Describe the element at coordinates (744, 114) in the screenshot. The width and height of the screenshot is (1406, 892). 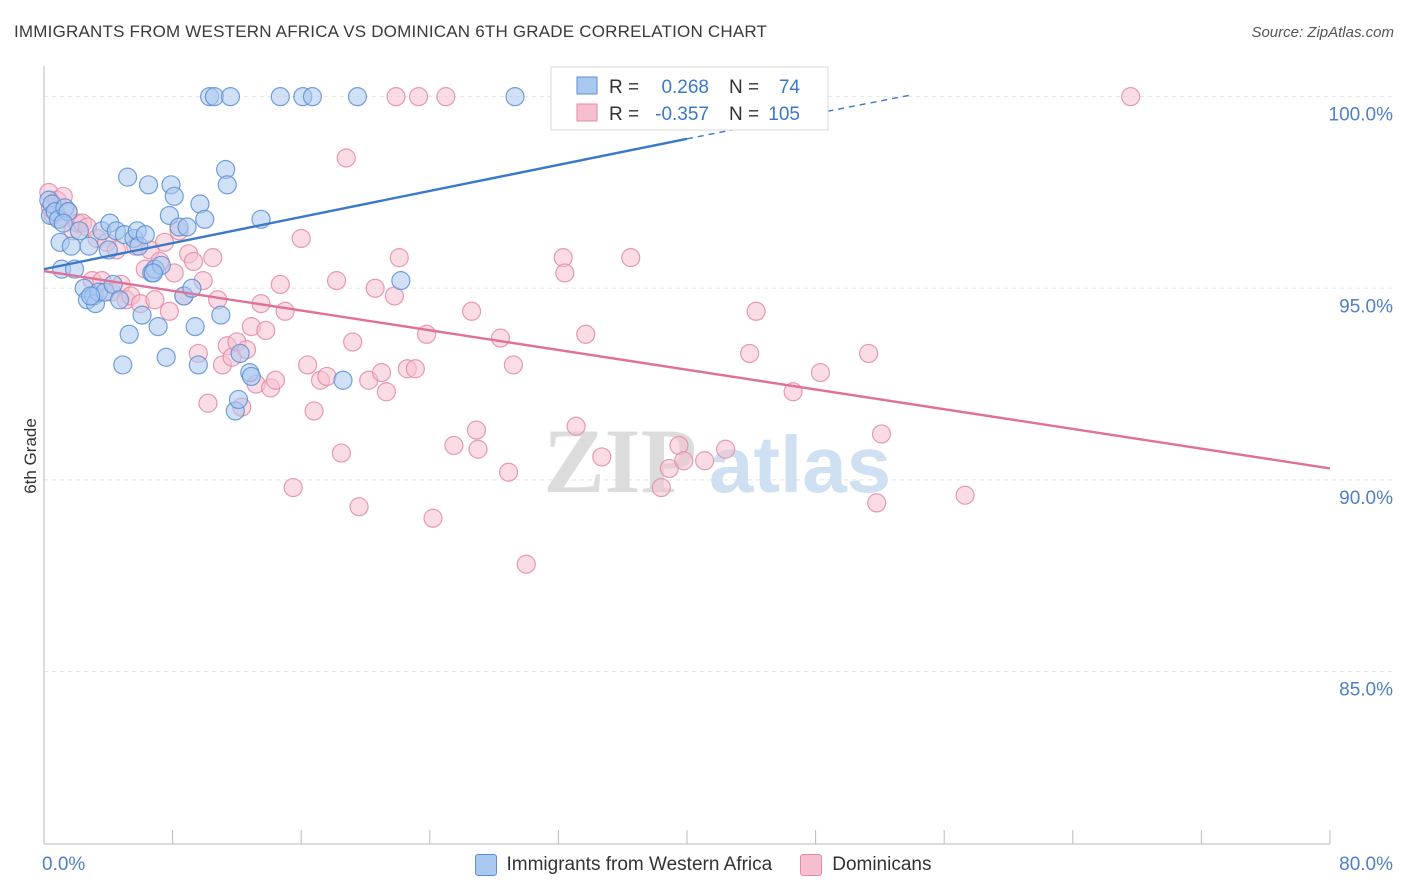
I see `stats-pink-n-label: N =` at that location.